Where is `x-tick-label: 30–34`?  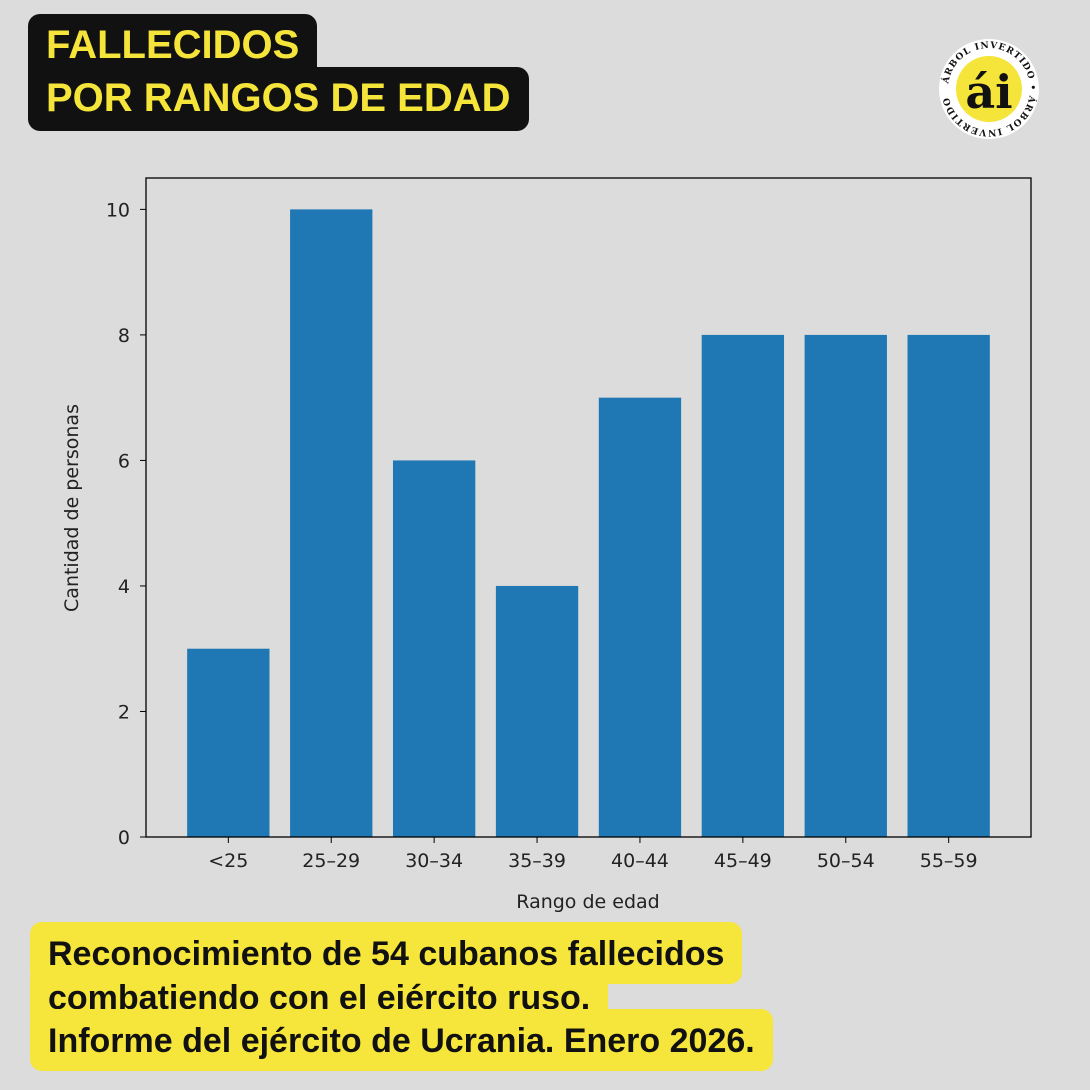 x-tick-label: 30–34 is located at coordinates (434, 861).